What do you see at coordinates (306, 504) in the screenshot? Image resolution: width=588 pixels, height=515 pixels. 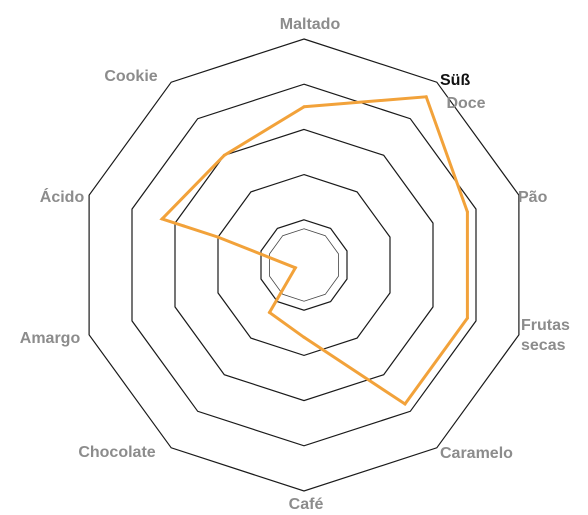 I see `axis-label-5: Café` at bounding box center [306, 504].